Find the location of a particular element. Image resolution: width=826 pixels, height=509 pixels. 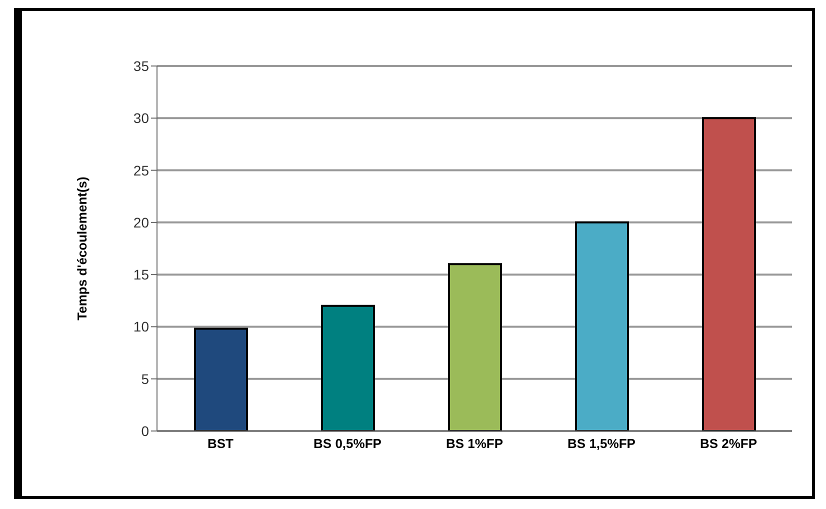

y-tick-label: 15 is located at coordinates (141, 274).